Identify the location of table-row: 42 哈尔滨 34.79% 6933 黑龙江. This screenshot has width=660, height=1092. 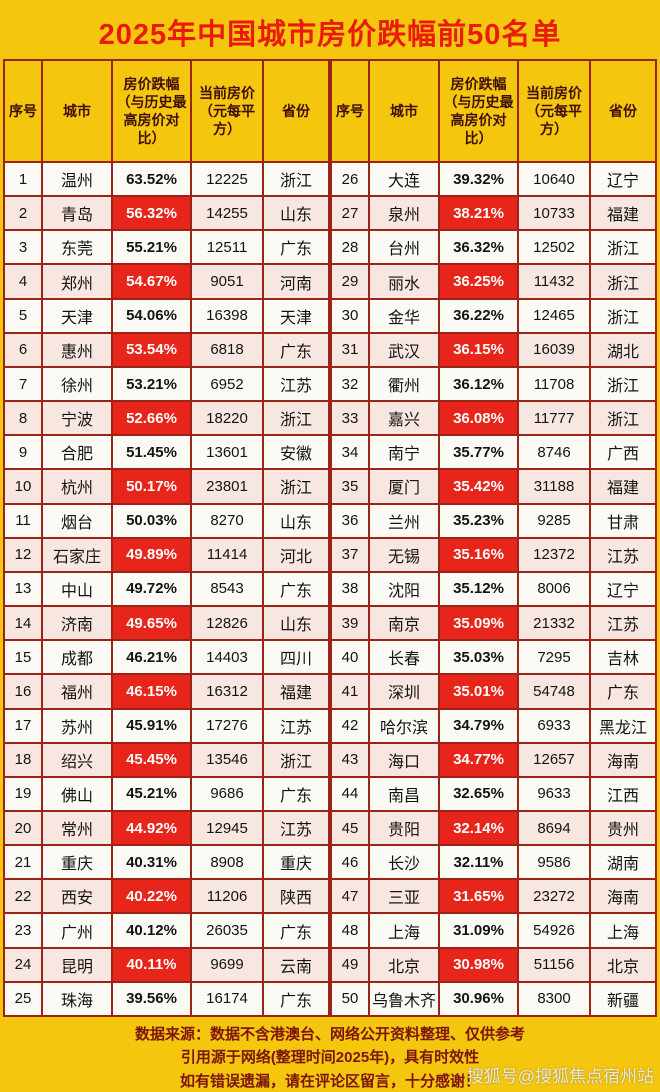
(493, 725).